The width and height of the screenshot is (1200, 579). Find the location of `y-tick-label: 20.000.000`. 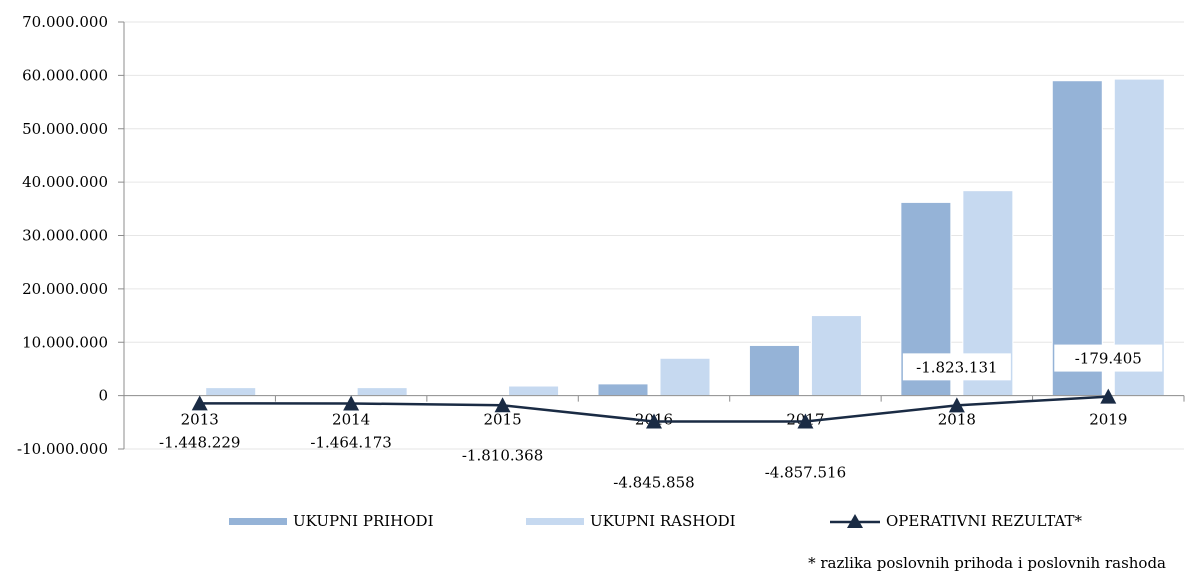

y-tick-label: 20.000.000 is located at coordinates (65, 289).